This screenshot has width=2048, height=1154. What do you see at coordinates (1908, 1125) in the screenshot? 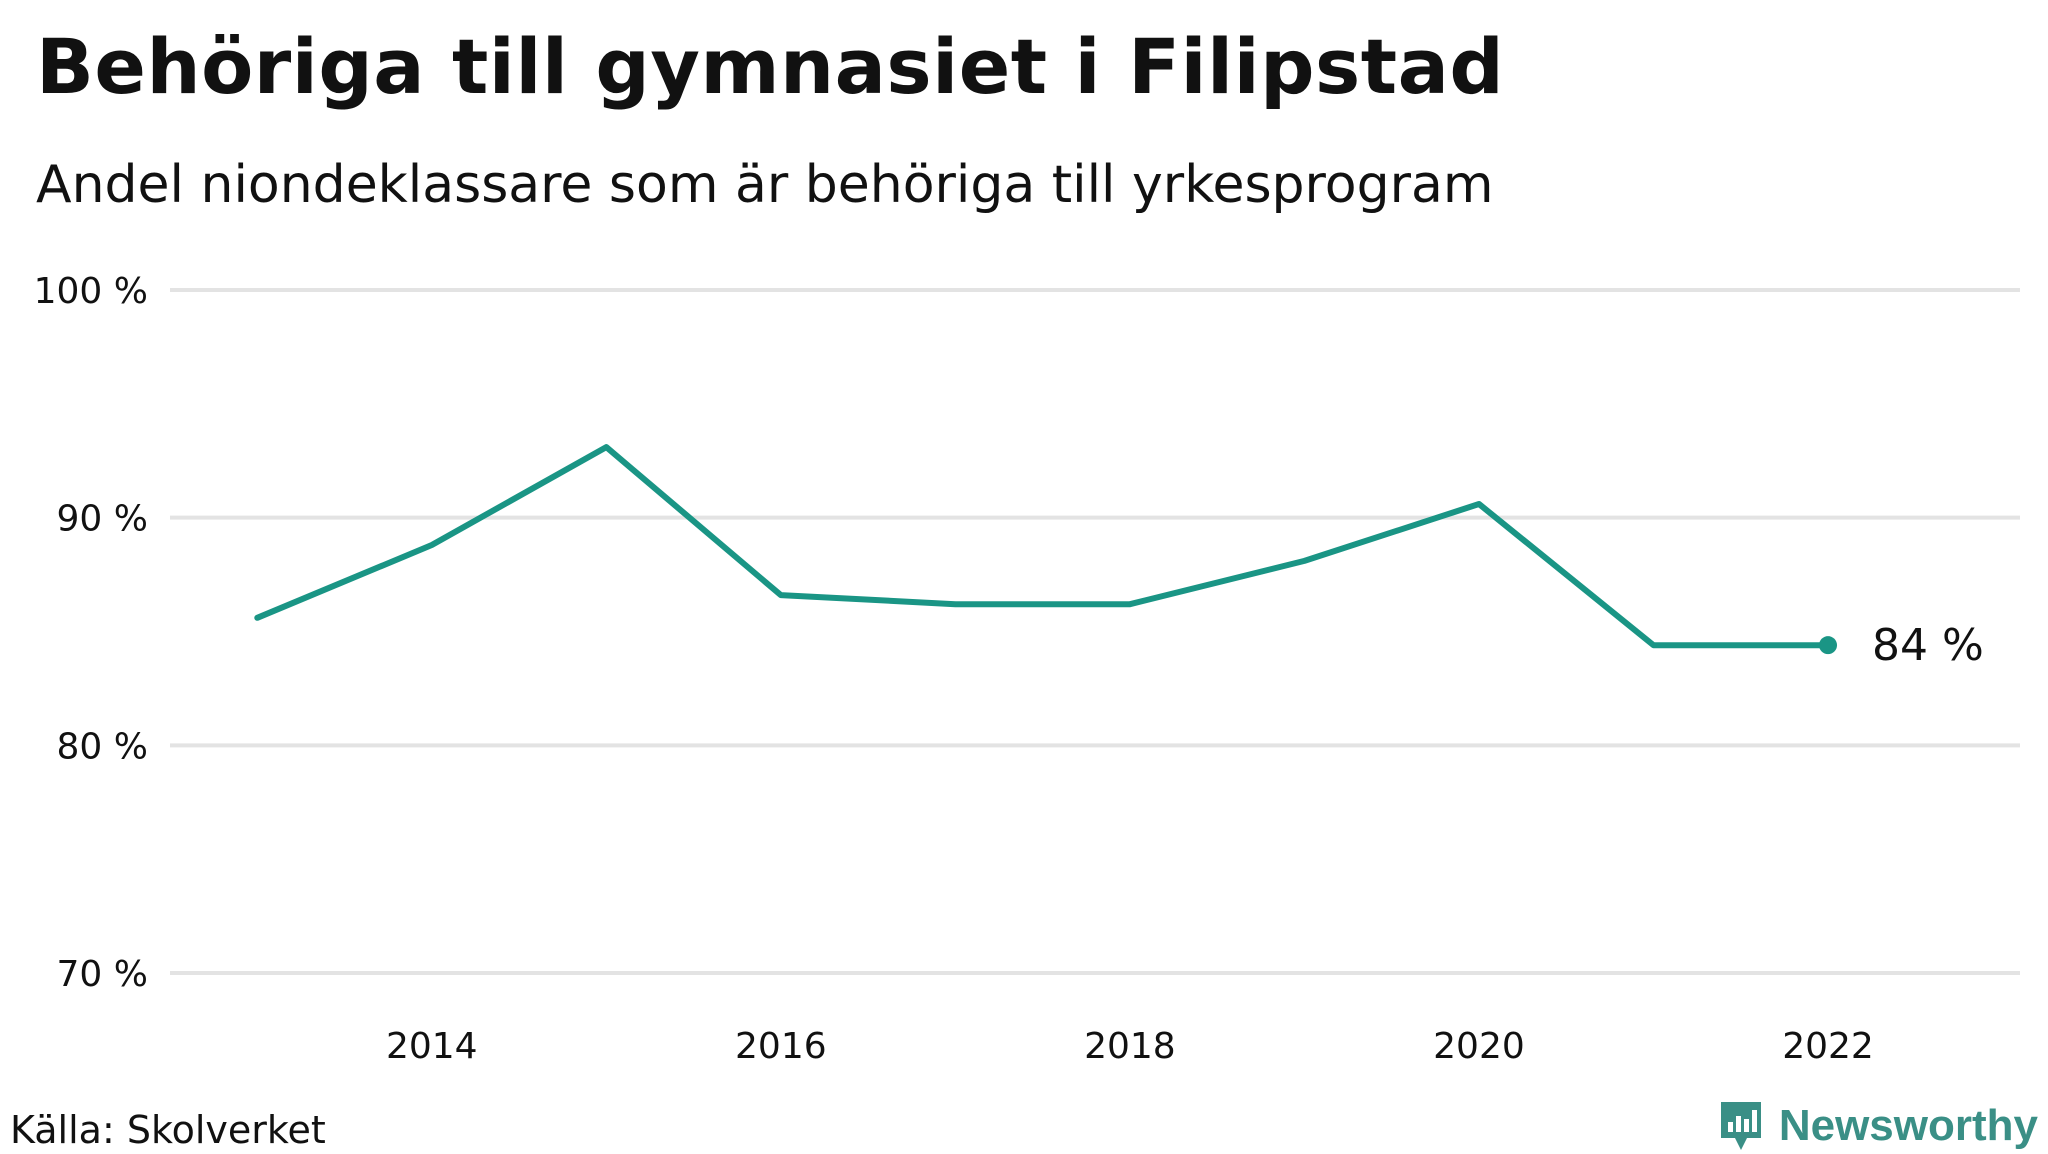
I see `logo-text: Newsworthy` at bounding box center [1908, 1125].